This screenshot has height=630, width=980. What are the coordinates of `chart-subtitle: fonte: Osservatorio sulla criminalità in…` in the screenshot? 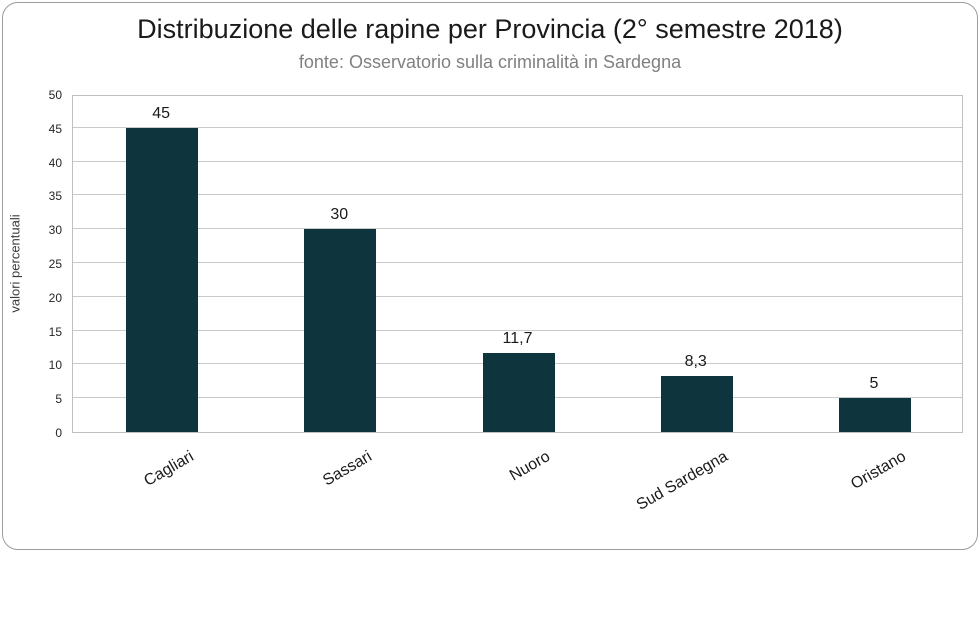 It's located at (490, 62).